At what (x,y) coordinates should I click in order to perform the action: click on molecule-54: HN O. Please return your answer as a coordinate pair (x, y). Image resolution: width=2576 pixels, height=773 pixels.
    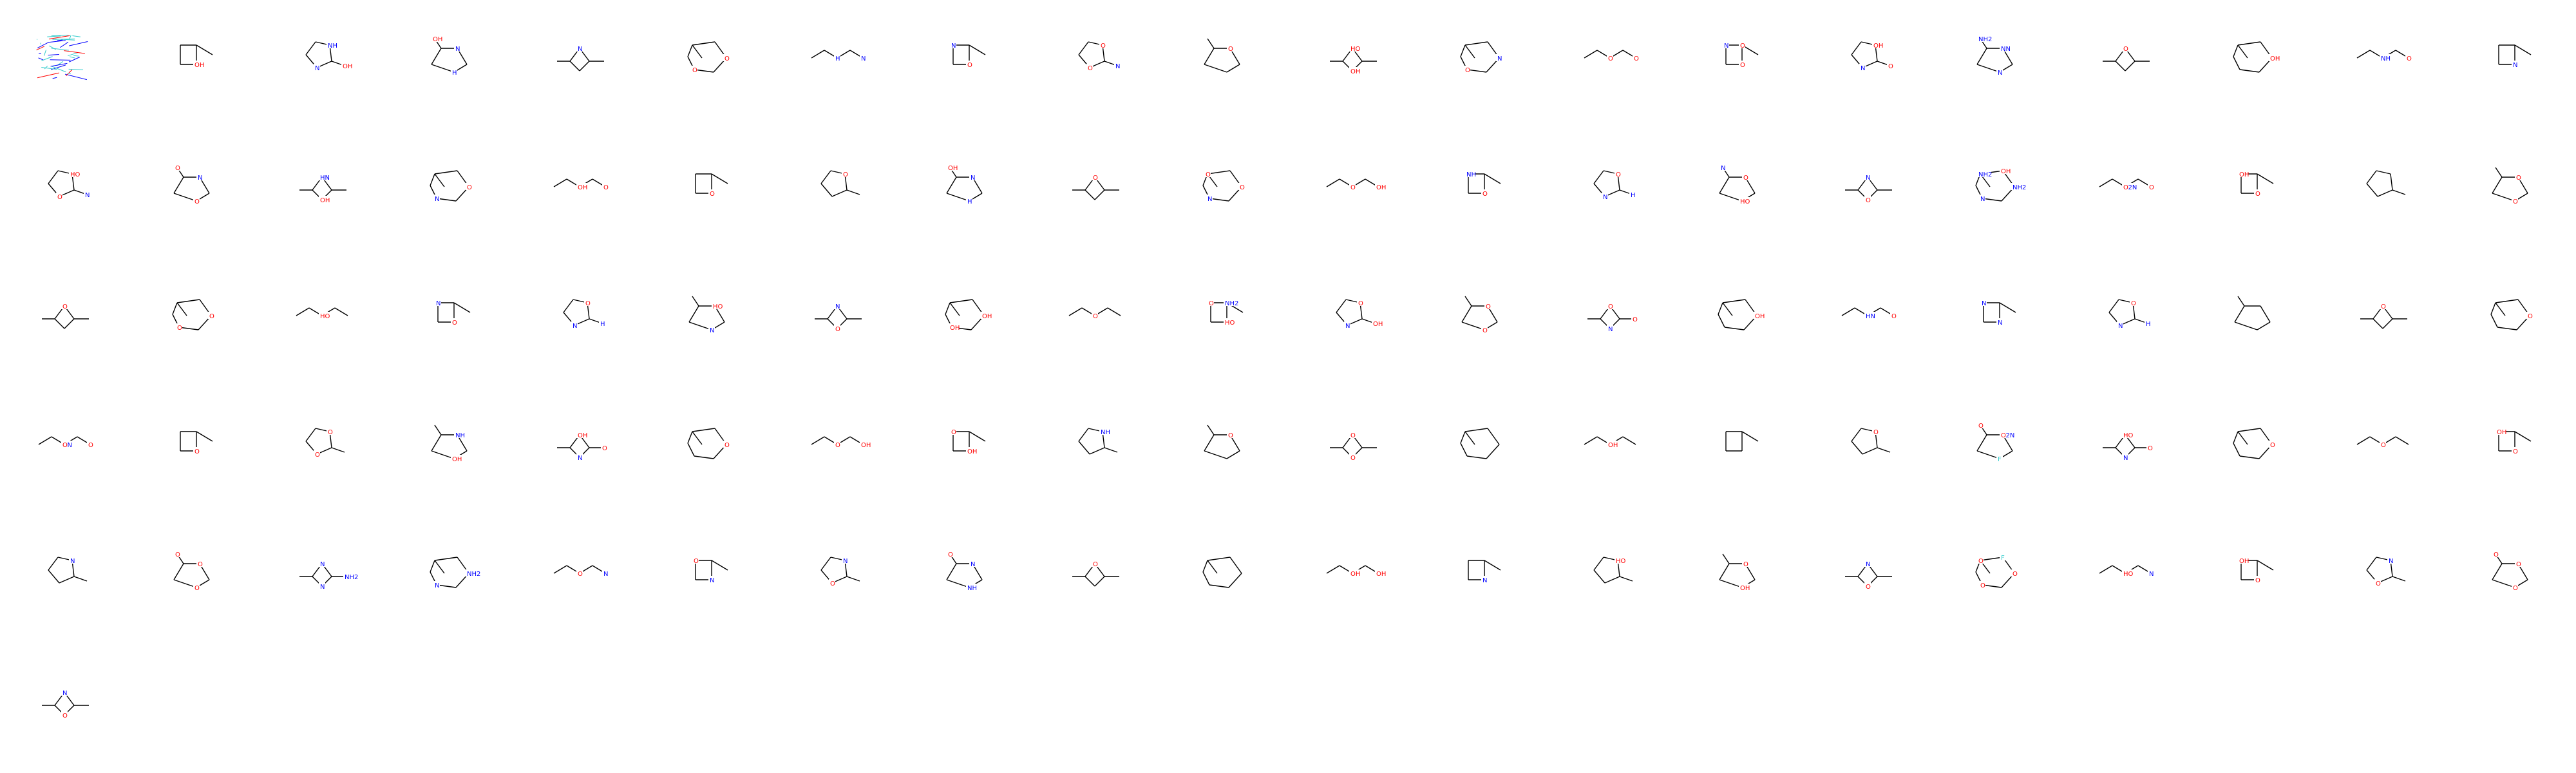
    Looking at the image, I should click on (1870, 319).